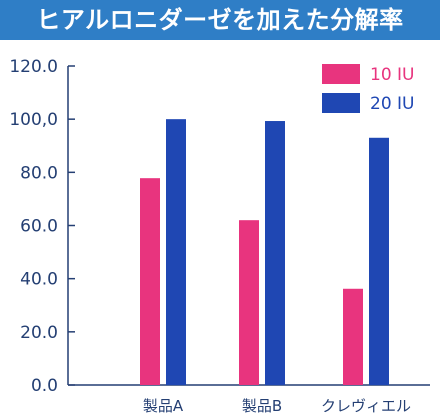 This screenshot has height=420, width=440. Describe the element at coordinates (163, 406) in the screenshot. I see `x-category-label: 製品A` at that location.